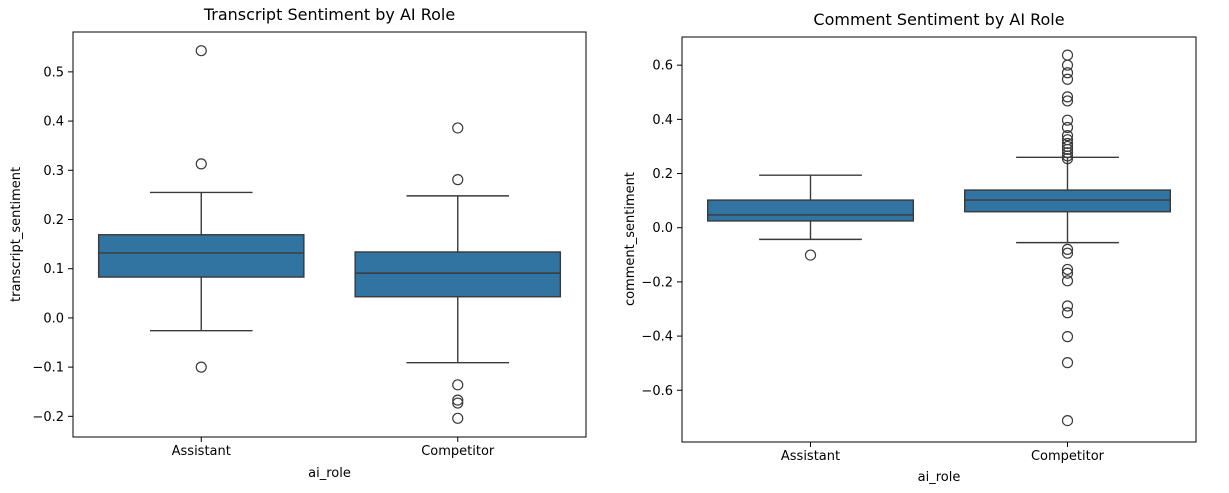  What do you see at coordinates (53, 171) in the screenshot?
I see `y-tick-label: 0.3` at bounding box center [53, 171].